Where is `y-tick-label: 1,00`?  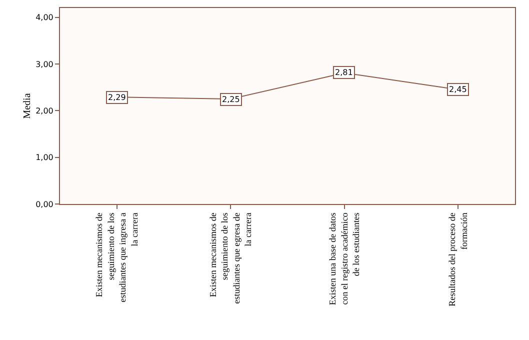 y-tick-label: 1,00 is located at coordinates (45, 157).